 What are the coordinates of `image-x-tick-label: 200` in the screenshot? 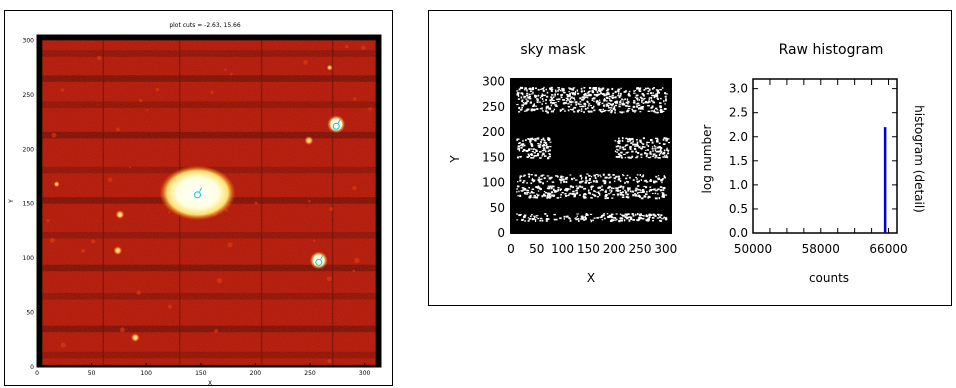 It's located at (256, 373).